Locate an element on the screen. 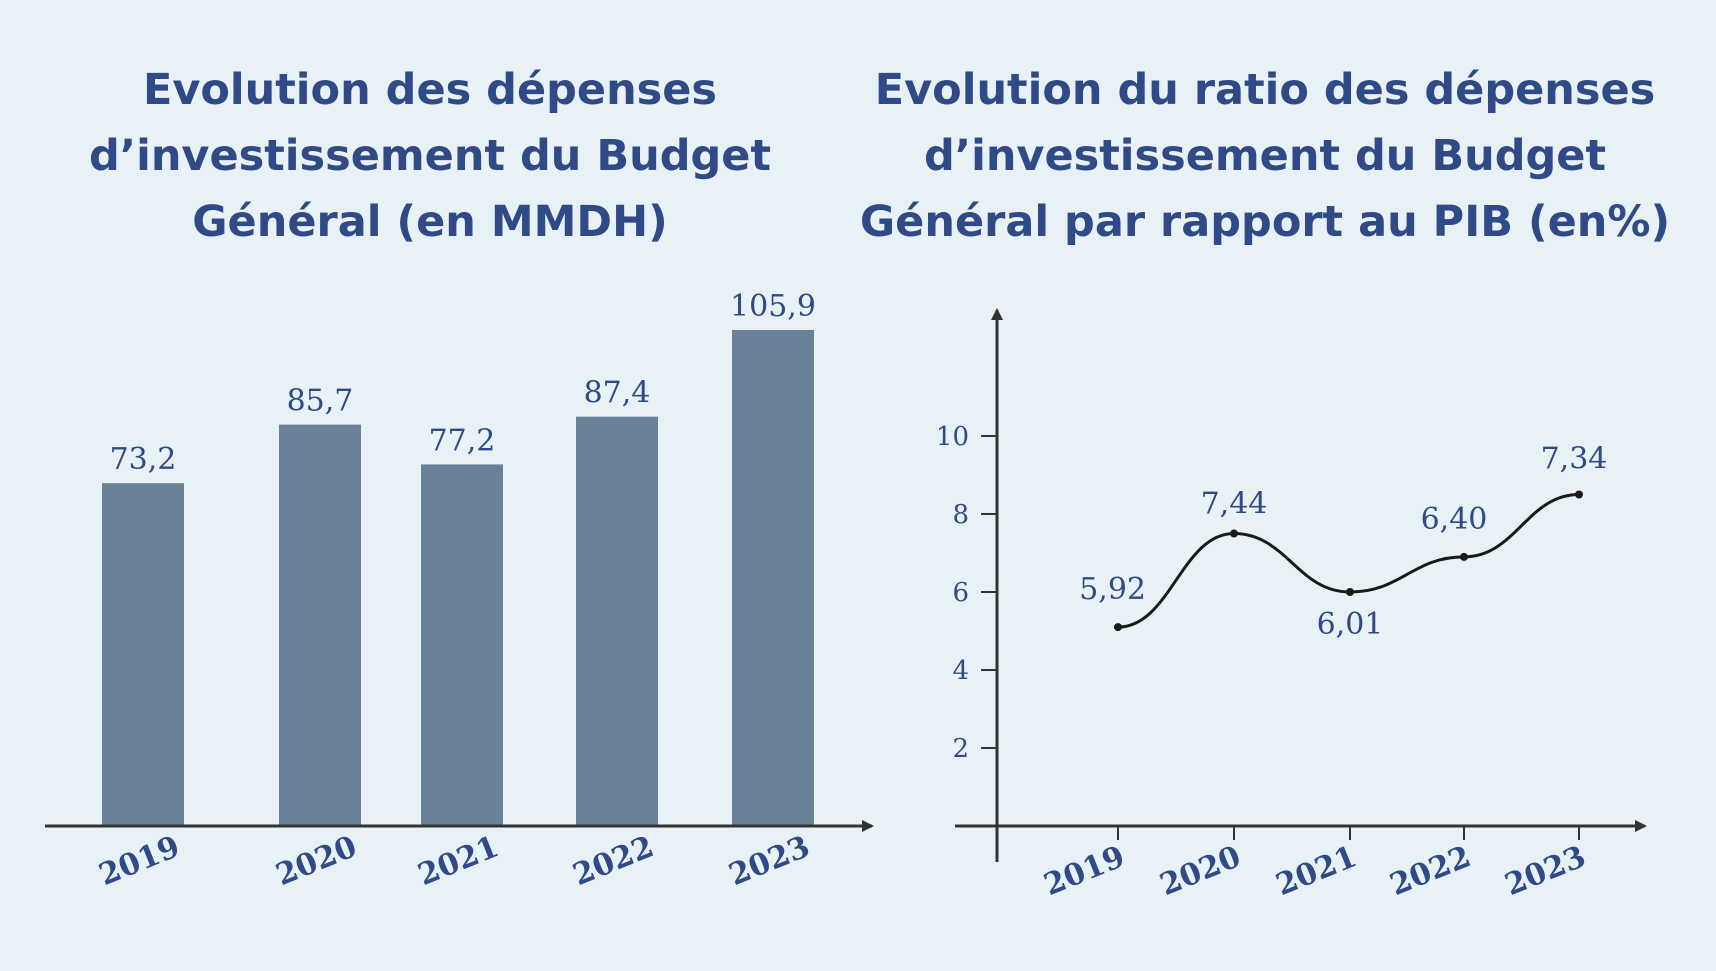 The width and height of the screenshot is (1716, 971). series-line is located at coordinates (1348, 561).